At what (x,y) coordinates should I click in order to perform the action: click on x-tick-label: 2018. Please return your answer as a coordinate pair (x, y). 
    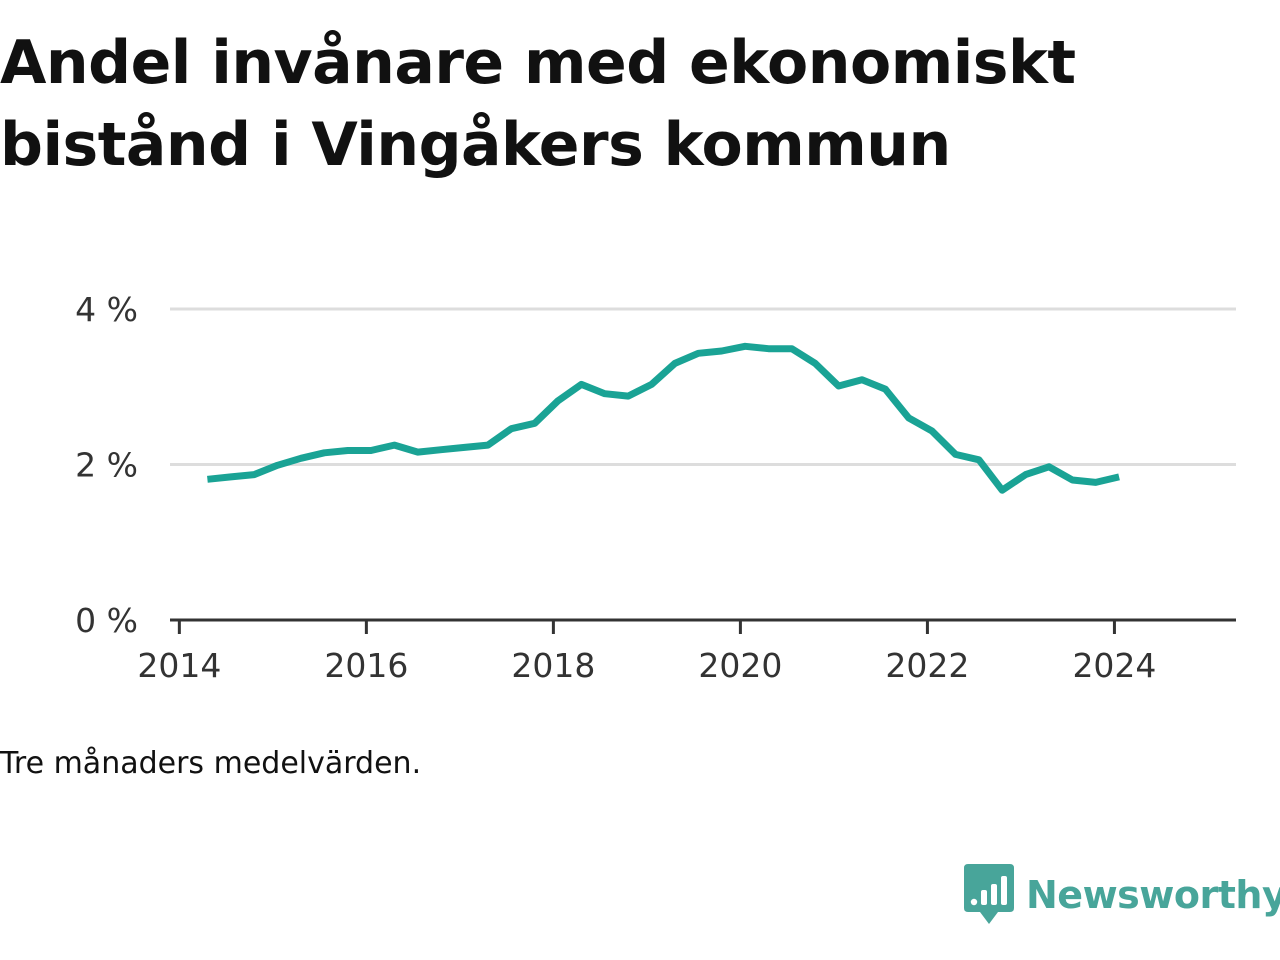
    Looking at the image, I should click on (553, 665).